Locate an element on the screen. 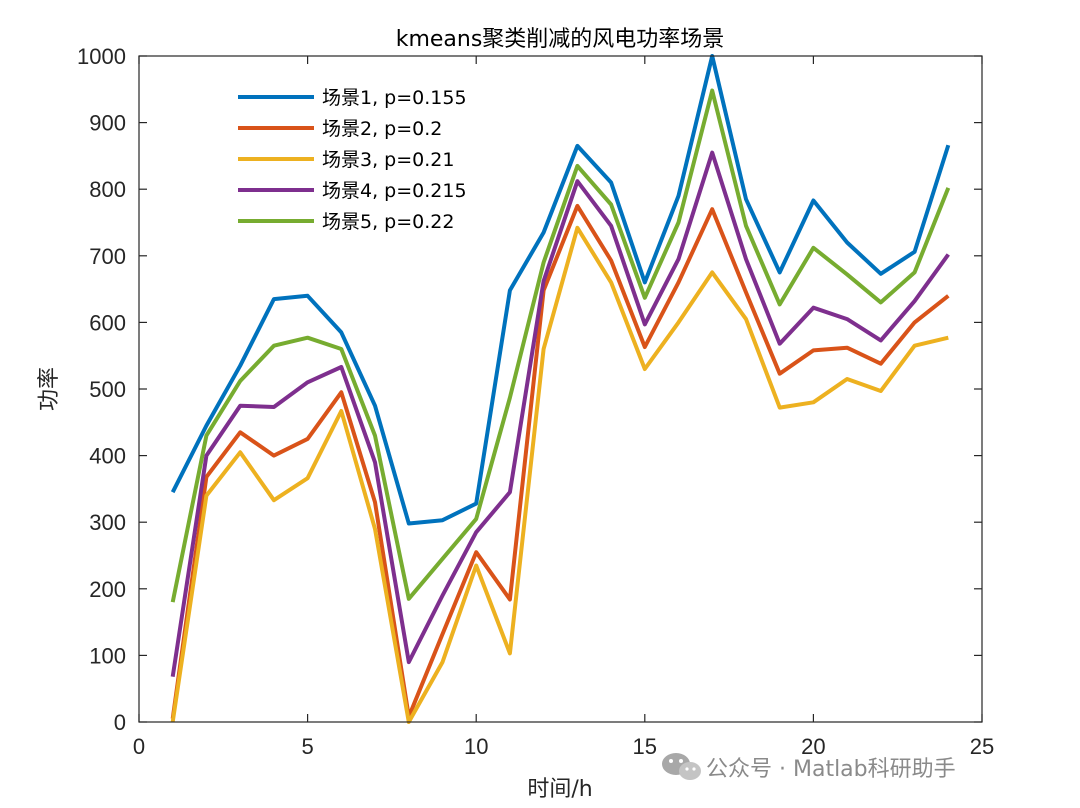 The width and height of the screenshot is (1080, 808). y-tick-label: 500 is located at coordinates (107, 389).